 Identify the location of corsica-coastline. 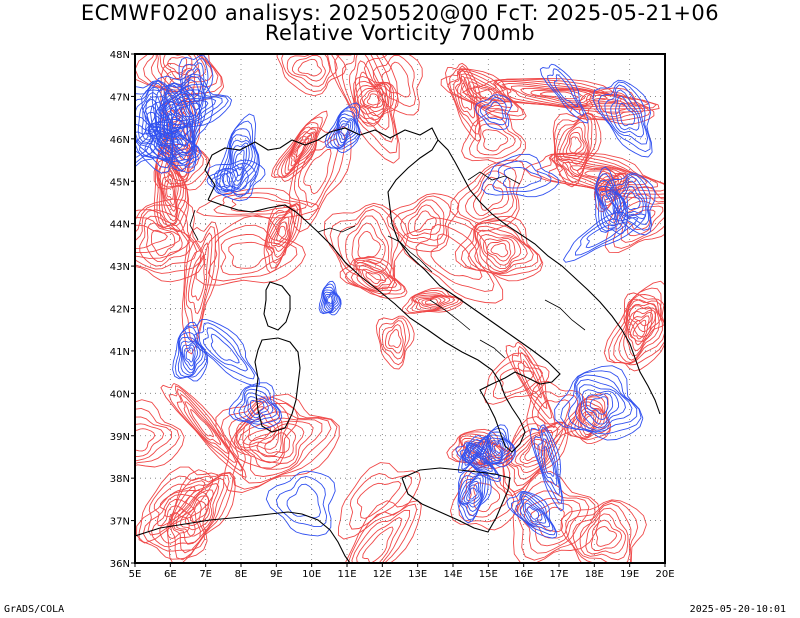
(277, 306).